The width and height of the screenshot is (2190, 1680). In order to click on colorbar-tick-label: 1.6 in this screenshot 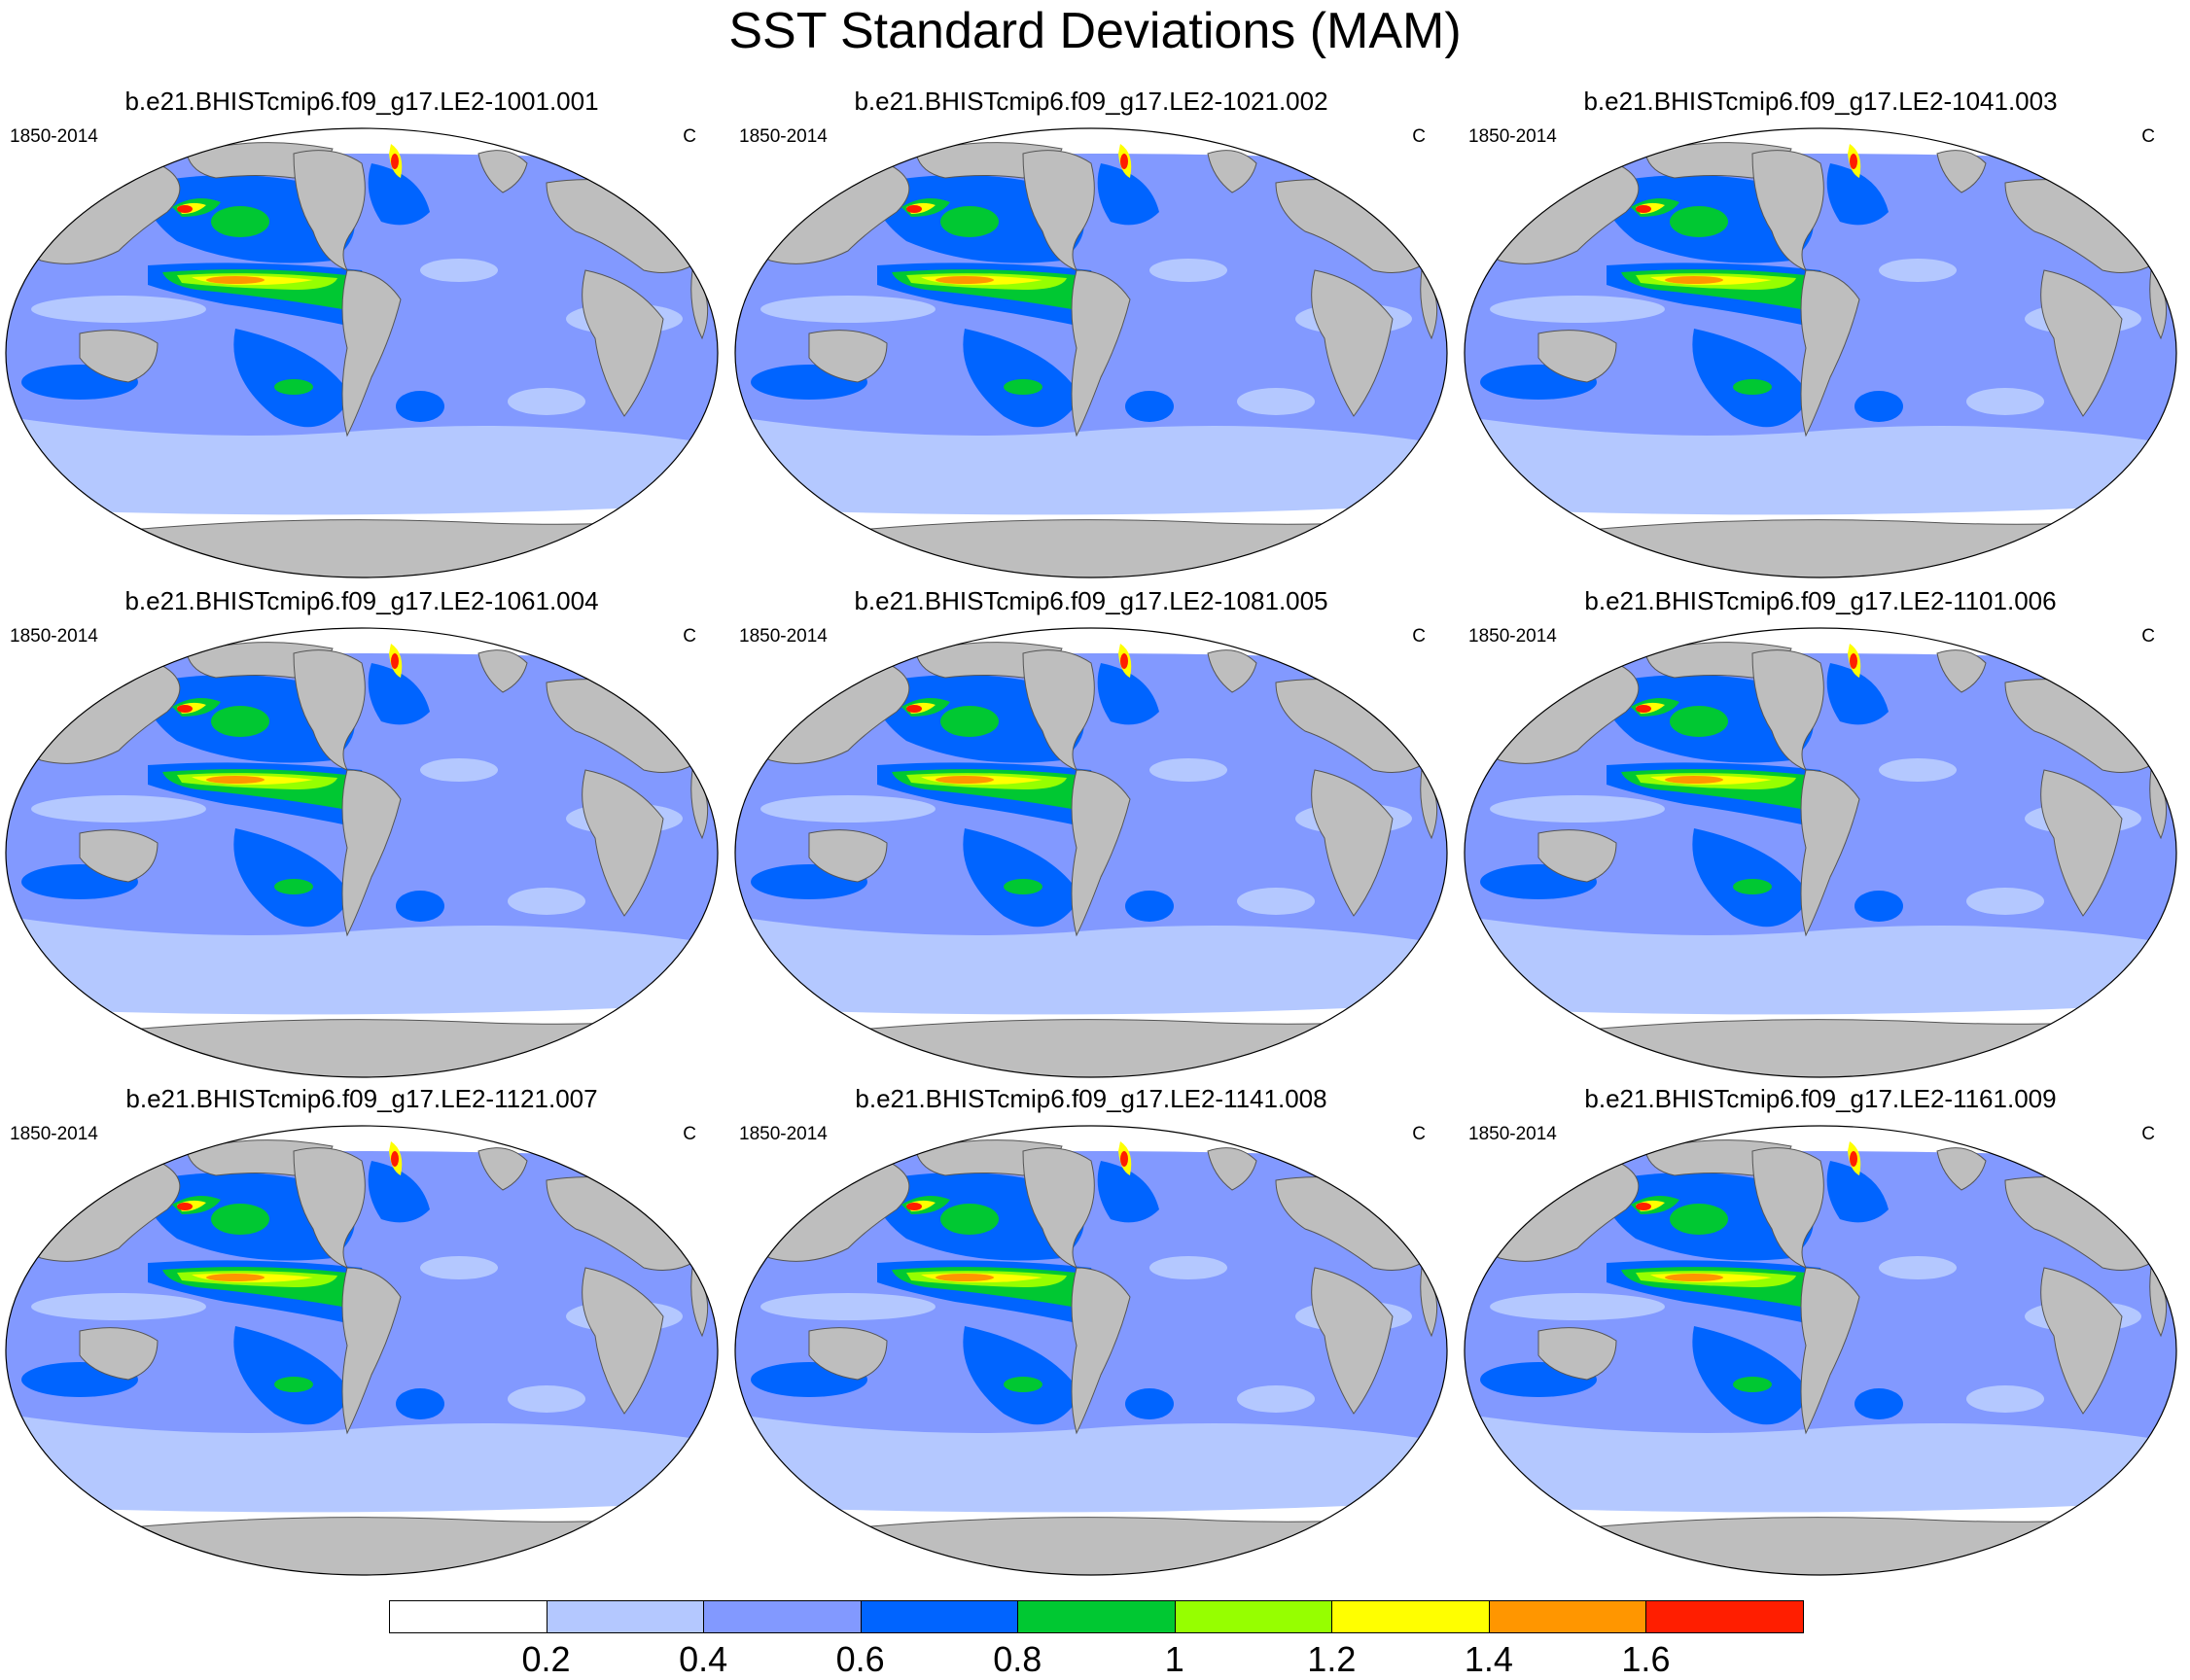, I will do `click(1646, 1659)`.